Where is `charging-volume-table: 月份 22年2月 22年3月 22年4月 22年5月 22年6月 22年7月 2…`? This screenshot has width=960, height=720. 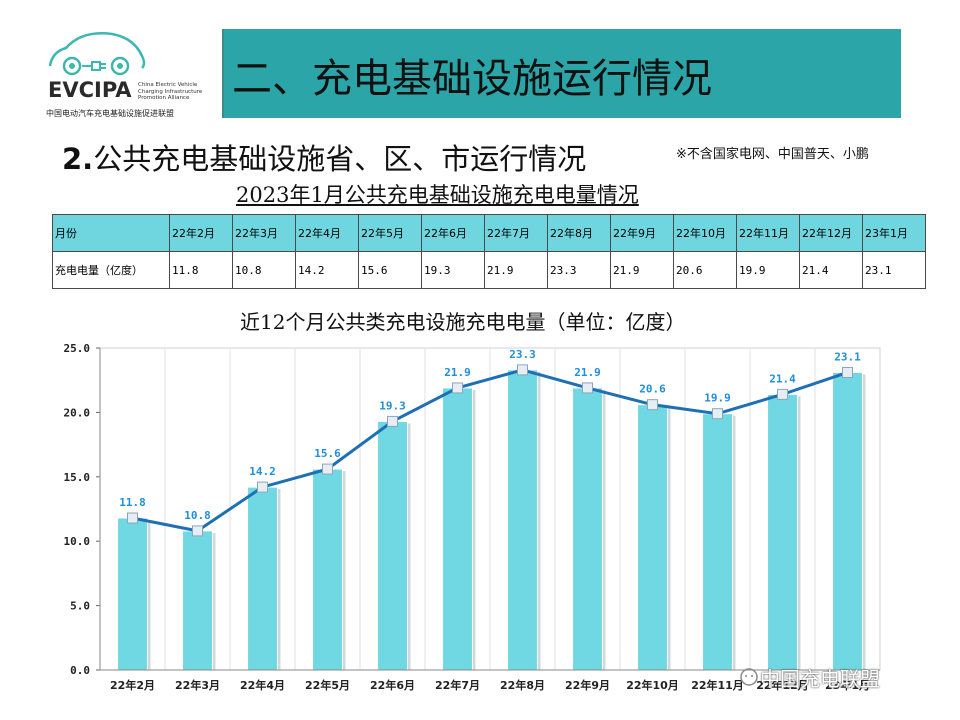 charging-volume-table: 月份 22年2月 22年3月 22年4月 22年5月 22年6月 22年7月 2… is located at coordinates (489, 251).